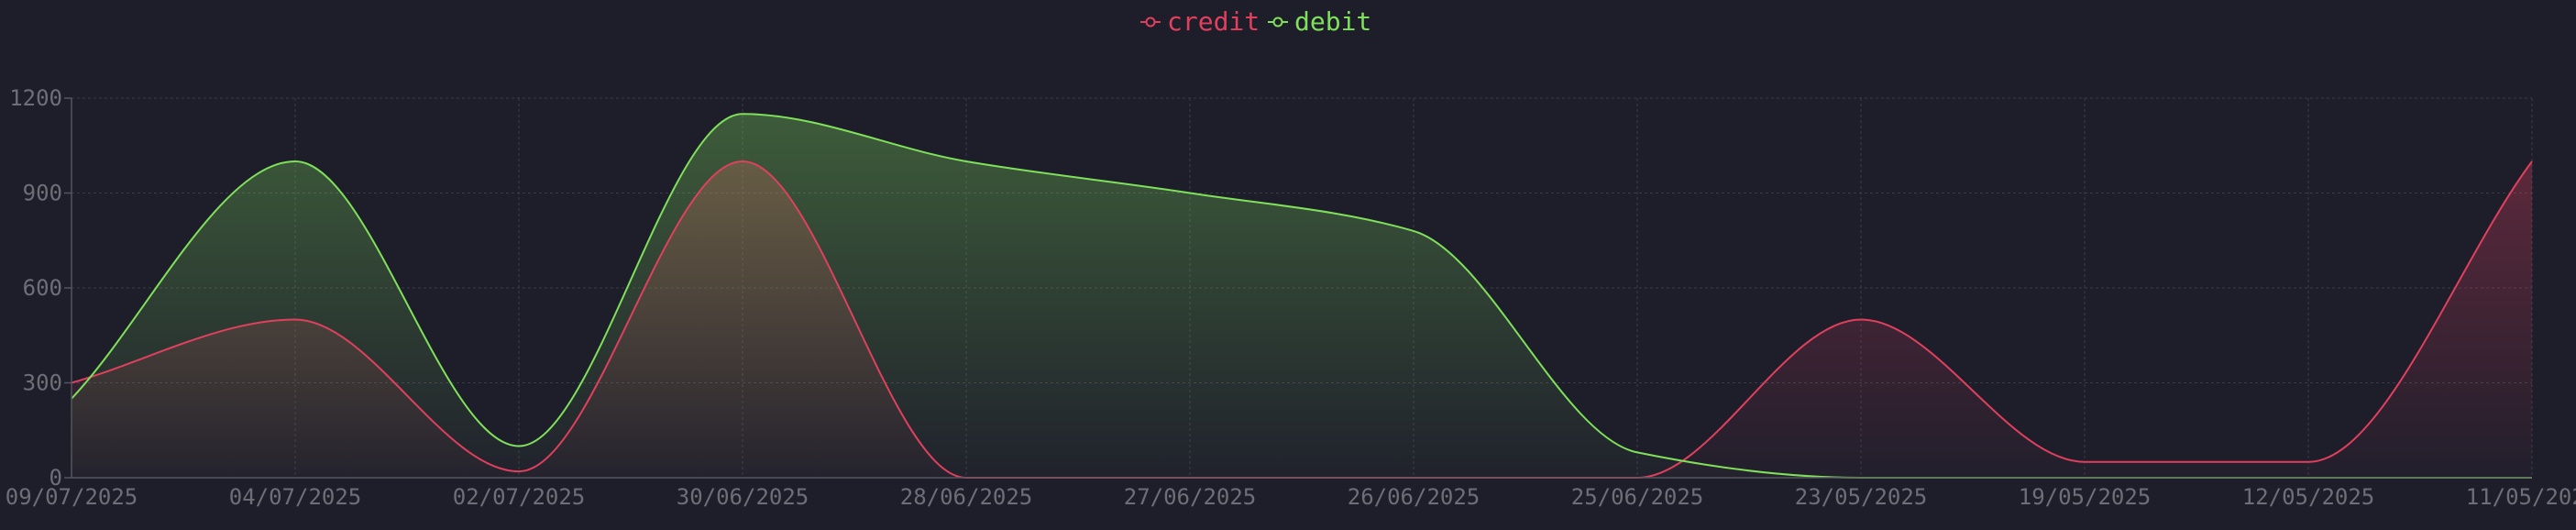 This screenshot has width=2576, height=530. Describe the element at coordinates (42, 288) in the screenshot. I see `y-tick-label: 600` at that location.